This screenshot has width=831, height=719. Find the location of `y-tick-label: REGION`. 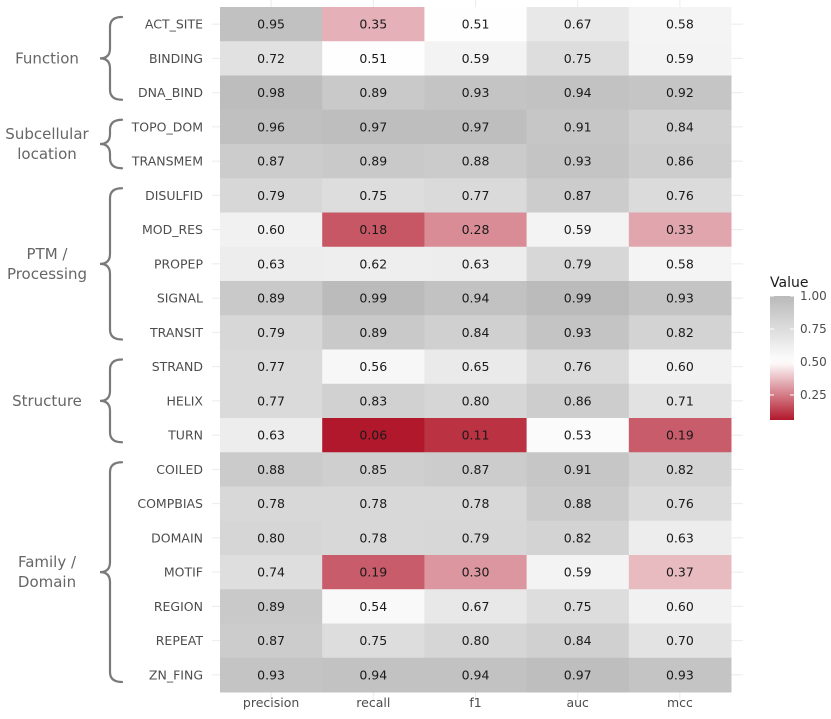

y-tick-label: REGION is located at coordinates (178, 606).